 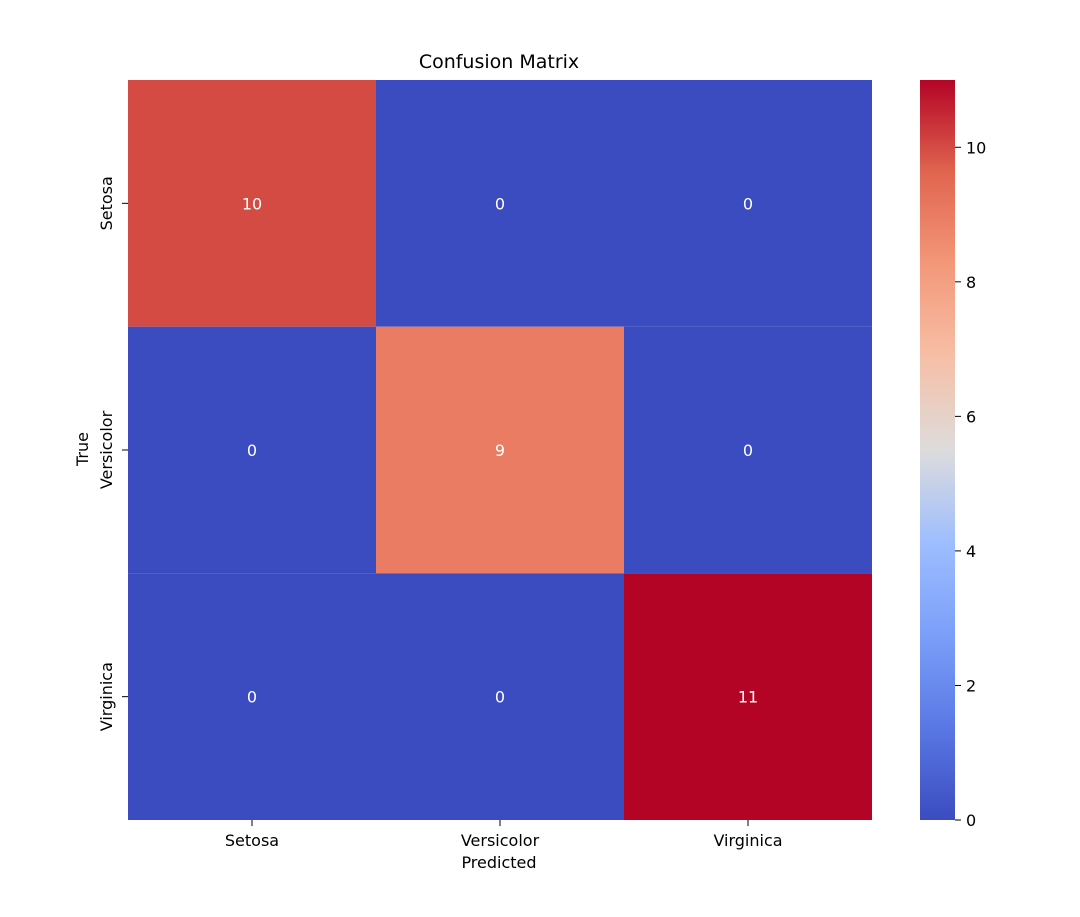 What do you see at coordinates (971, 282) in the screenshot?
I see `colorbar-tick-label: 8` at bounding box center [971, 282].